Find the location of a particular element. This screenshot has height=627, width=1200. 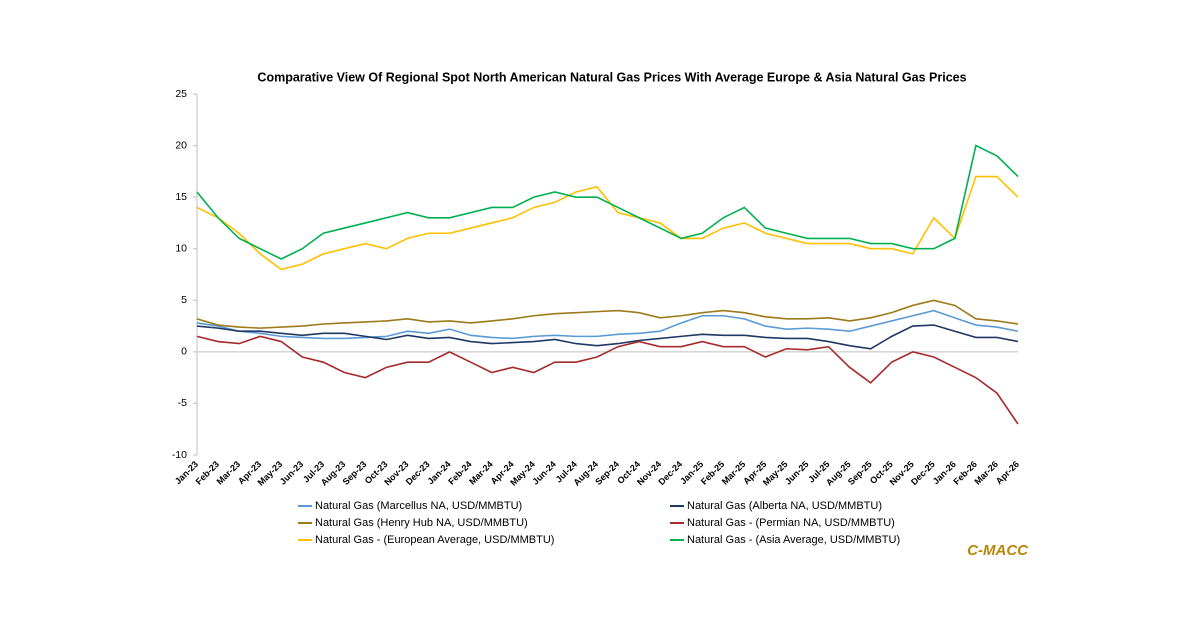

x-tick-label: Apr-26 is located at coordinates (1007, 472).